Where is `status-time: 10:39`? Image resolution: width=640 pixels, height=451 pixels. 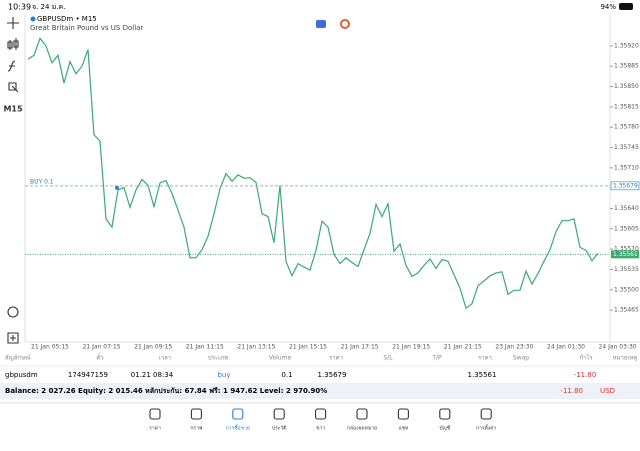 status-time: 10:39 is located at coordinates (19, 7).